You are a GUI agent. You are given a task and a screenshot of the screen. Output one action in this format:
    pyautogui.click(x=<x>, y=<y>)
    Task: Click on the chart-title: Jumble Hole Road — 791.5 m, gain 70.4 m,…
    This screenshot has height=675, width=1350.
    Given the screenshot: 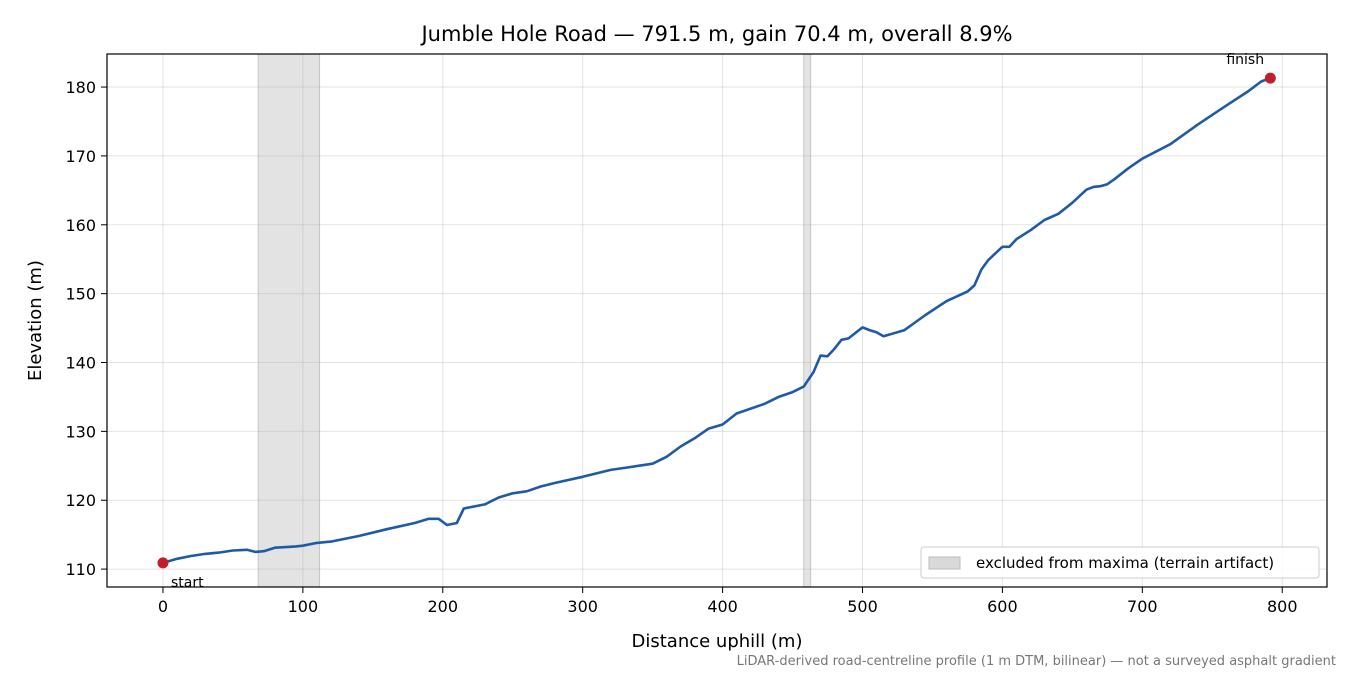 What is the action you would take?
    pyautogui.click(x=715, y=34)
    